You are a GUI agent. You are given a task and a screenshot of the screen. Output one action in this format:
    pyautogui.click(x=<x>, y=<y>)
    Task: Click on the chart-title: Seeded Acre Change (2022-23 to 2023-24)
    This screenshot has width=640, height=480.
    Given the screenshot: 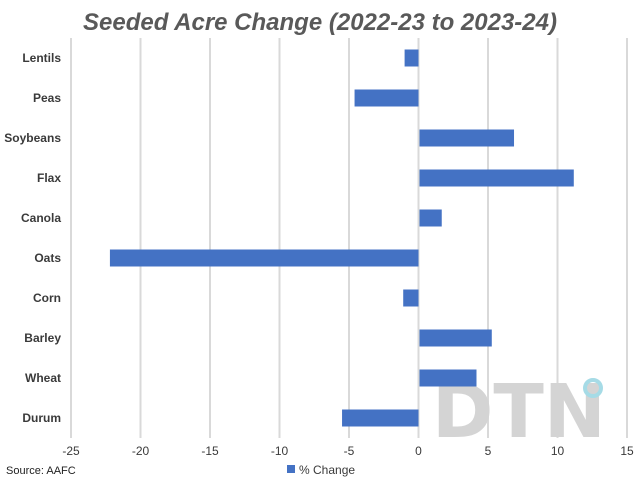 What is the action you would take?
    pyautogui.click(x=320, y=22)
    